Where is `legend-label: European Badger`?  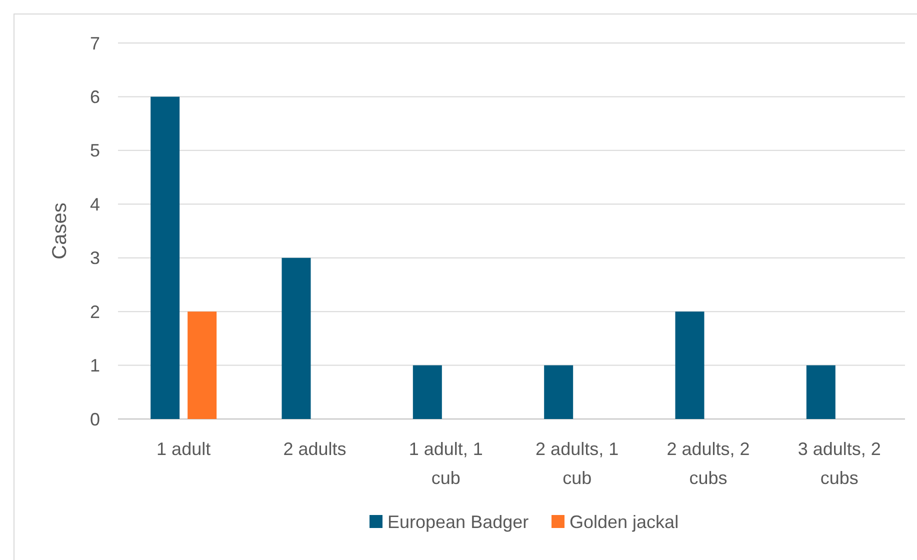
legend-label: European Badger is located at coordinates (458, 522).